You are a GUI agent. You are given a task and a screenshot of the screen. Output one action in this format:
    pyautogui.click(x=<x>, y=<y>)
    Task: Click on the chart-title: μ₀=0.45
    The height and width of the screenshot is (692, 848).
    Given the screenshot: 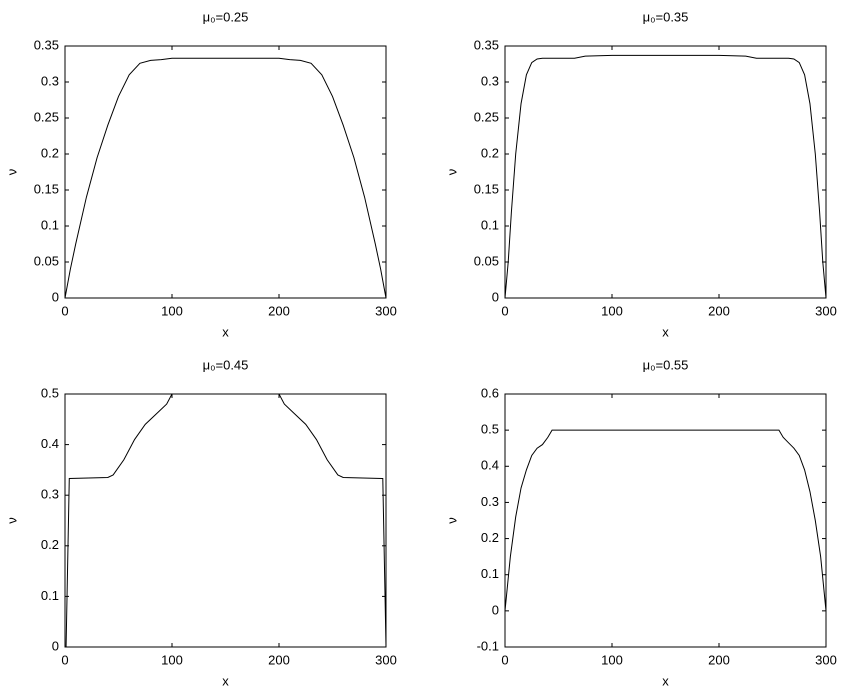 What is the action you would take?
    pyautogui.click(x=226, y=364)
    